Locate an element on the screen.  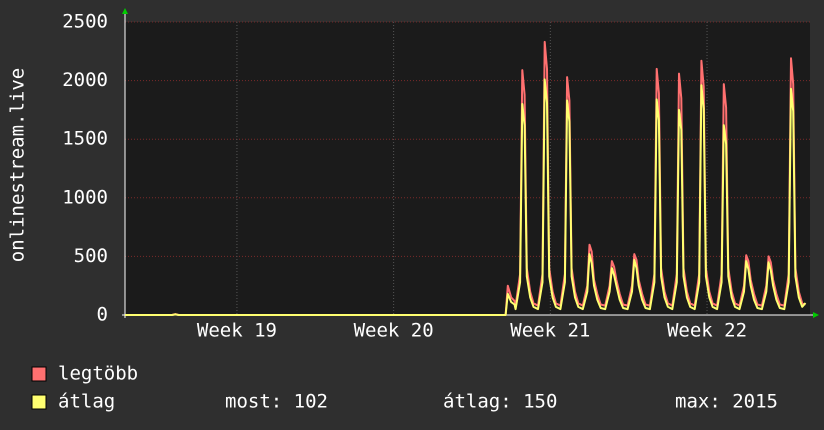
y-tick-label: 1000 is located at coordinates (85, 197).